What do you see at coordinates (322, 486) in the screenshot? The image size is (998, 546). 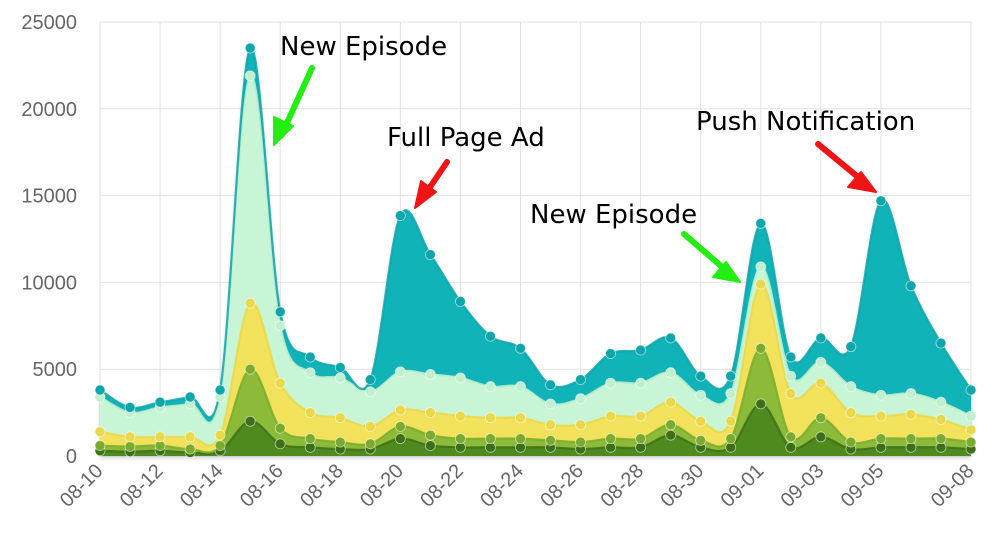 I see `x-tick-label: 08-18` at bounding box center [322, 486].